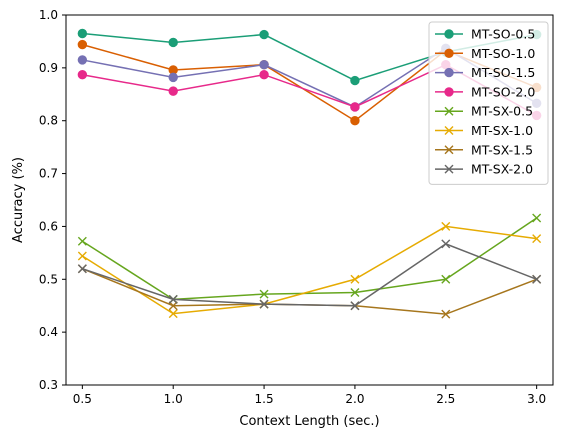 This screenshot has width=567, height=438. I want to click on legend-item: MT-SX-0.5, so click(484, 111).